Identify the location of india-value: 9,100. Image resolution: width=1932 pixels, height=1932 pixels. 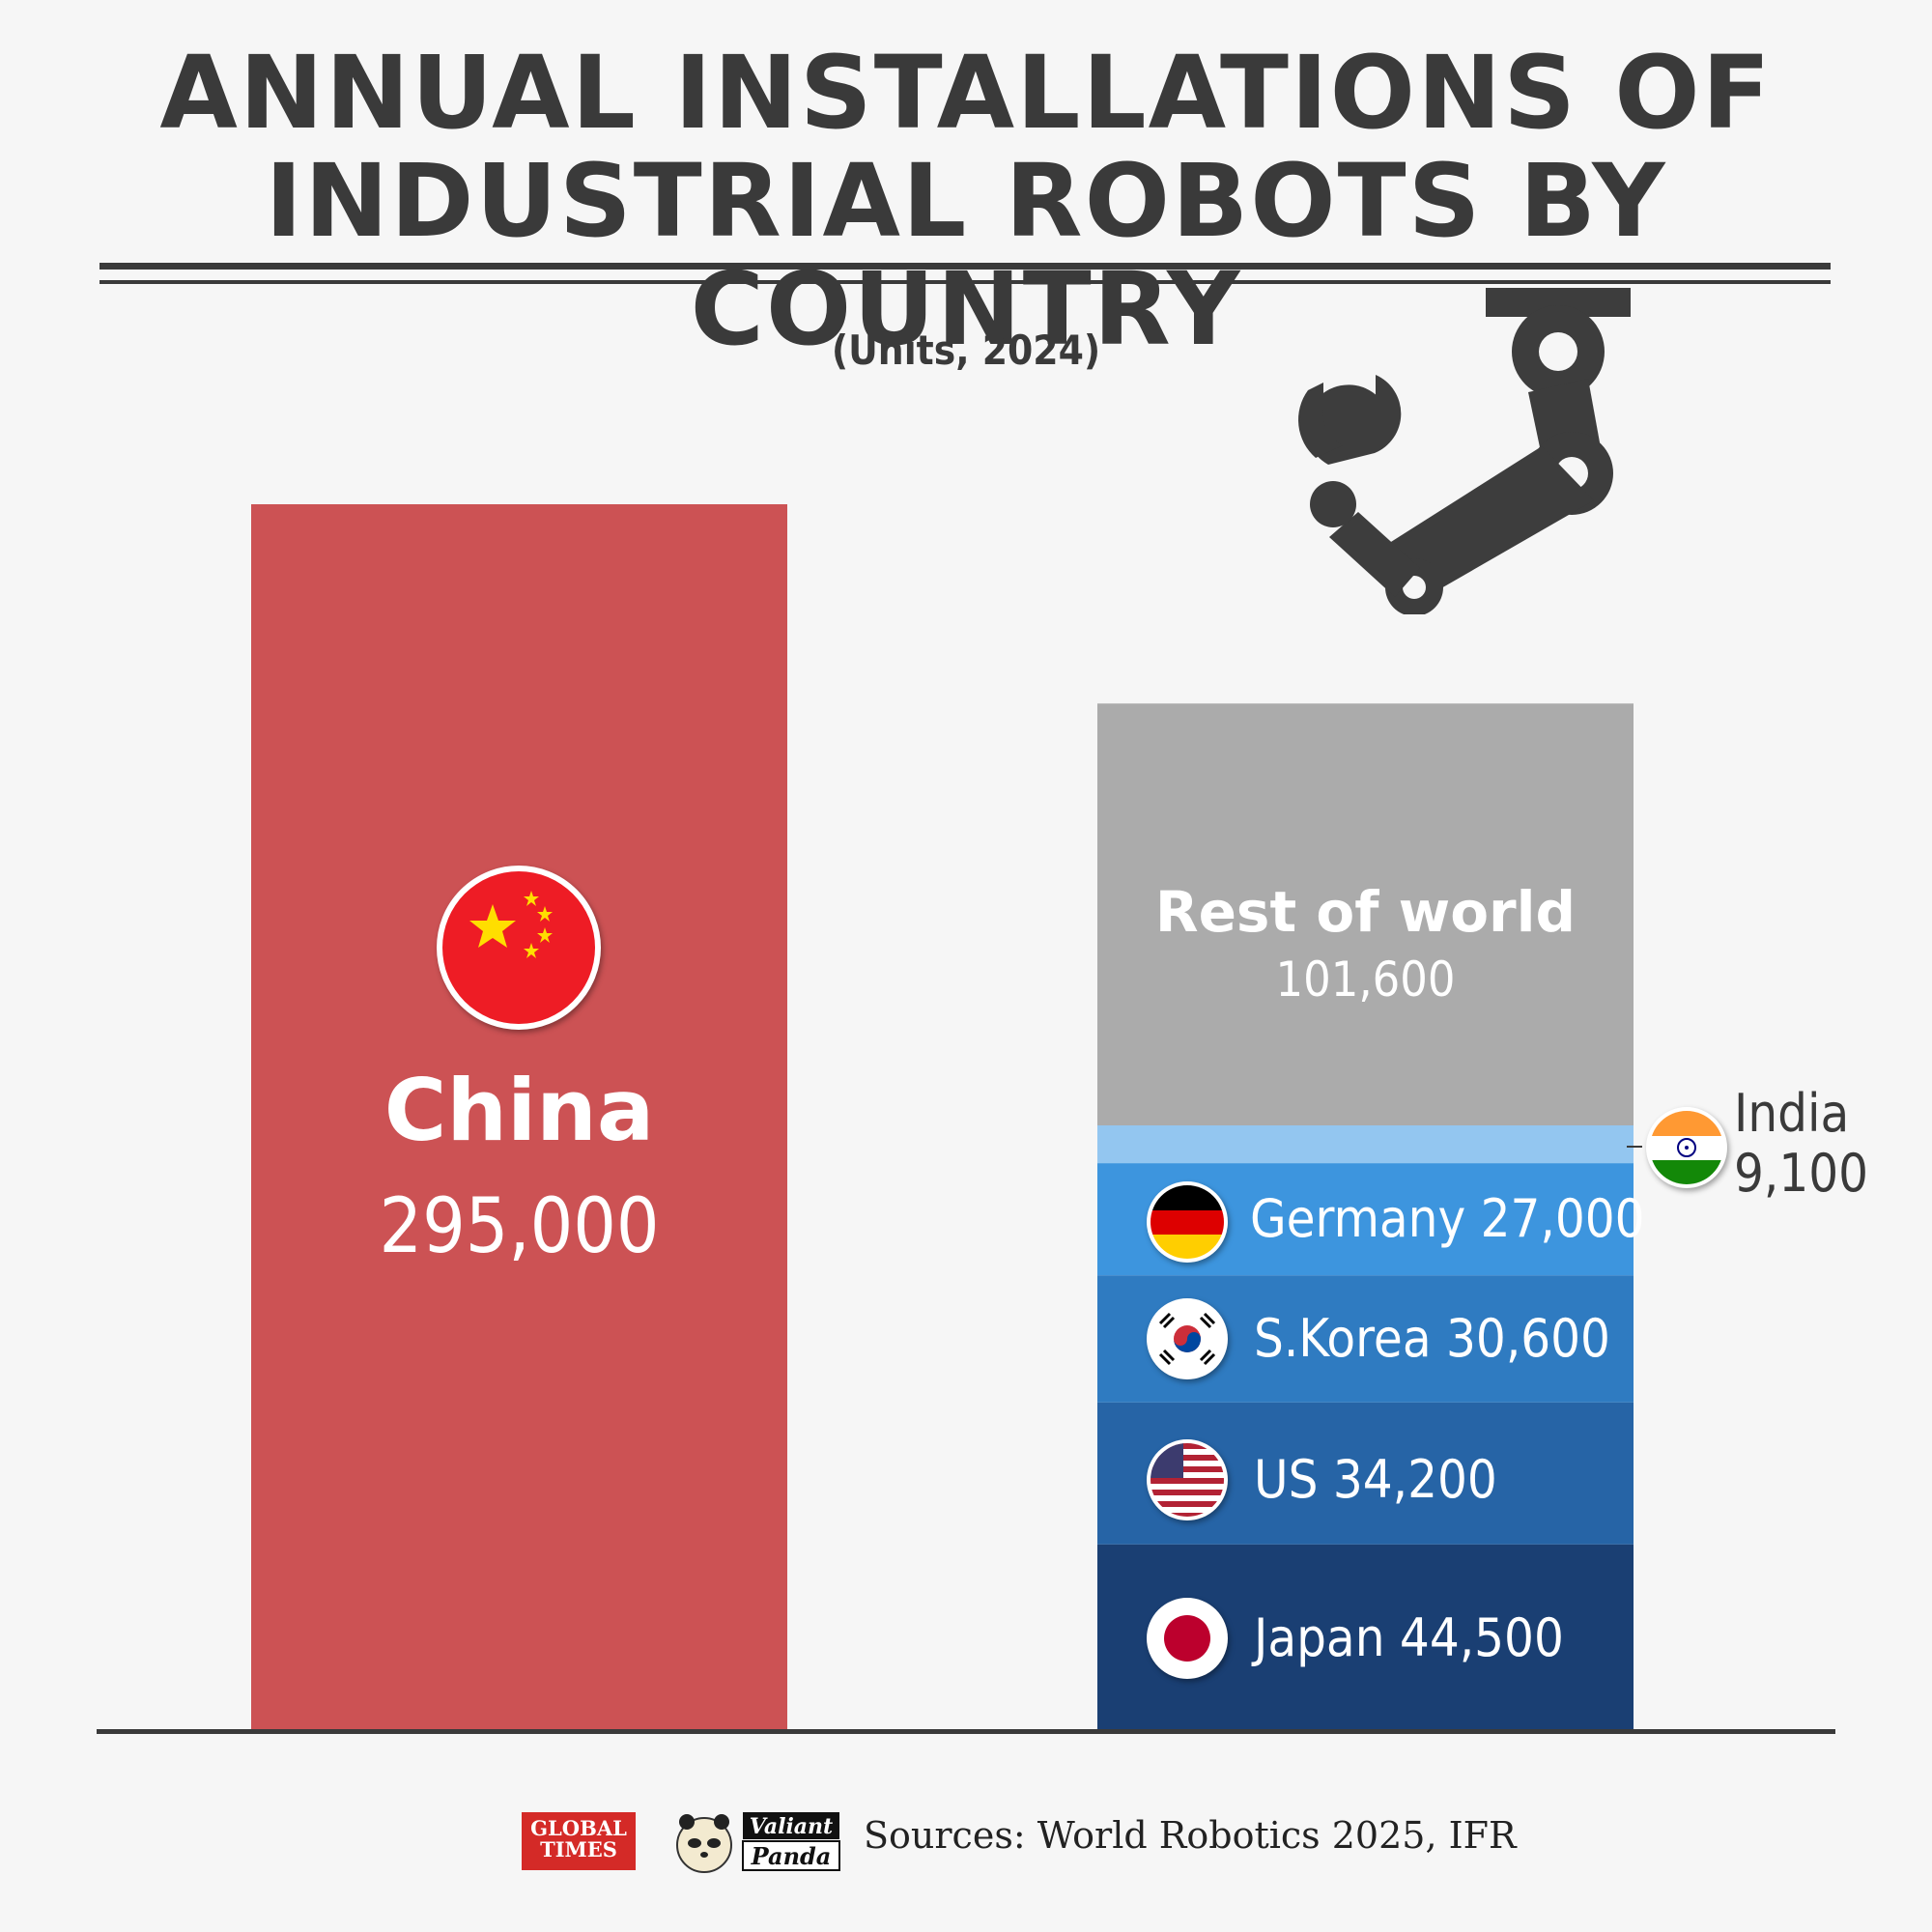
(1801, 1173).